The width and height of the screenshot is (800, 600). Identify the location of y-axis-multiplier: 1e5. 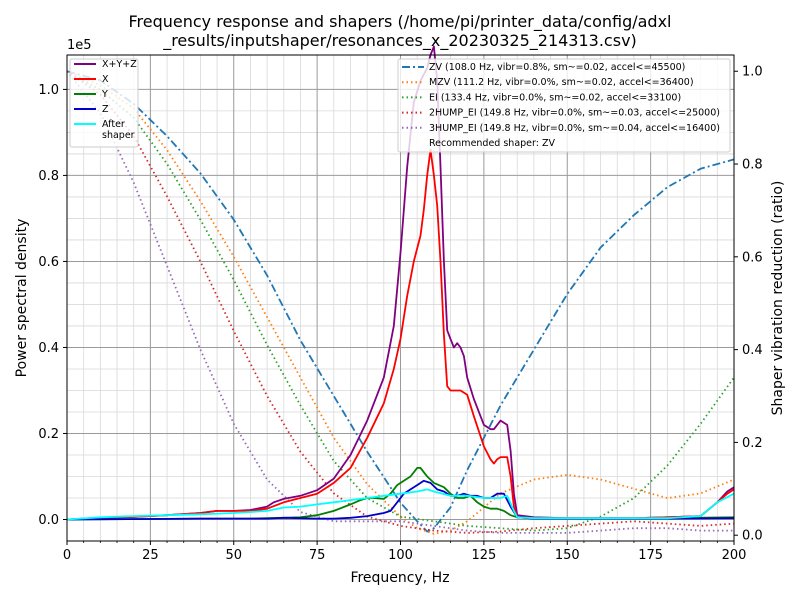
(79, 45).